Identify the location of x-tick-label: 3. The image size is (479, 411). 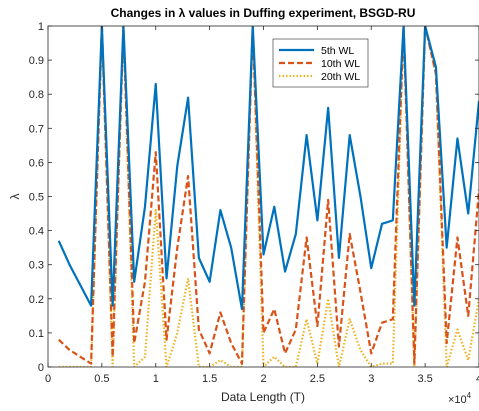
(371, 379).